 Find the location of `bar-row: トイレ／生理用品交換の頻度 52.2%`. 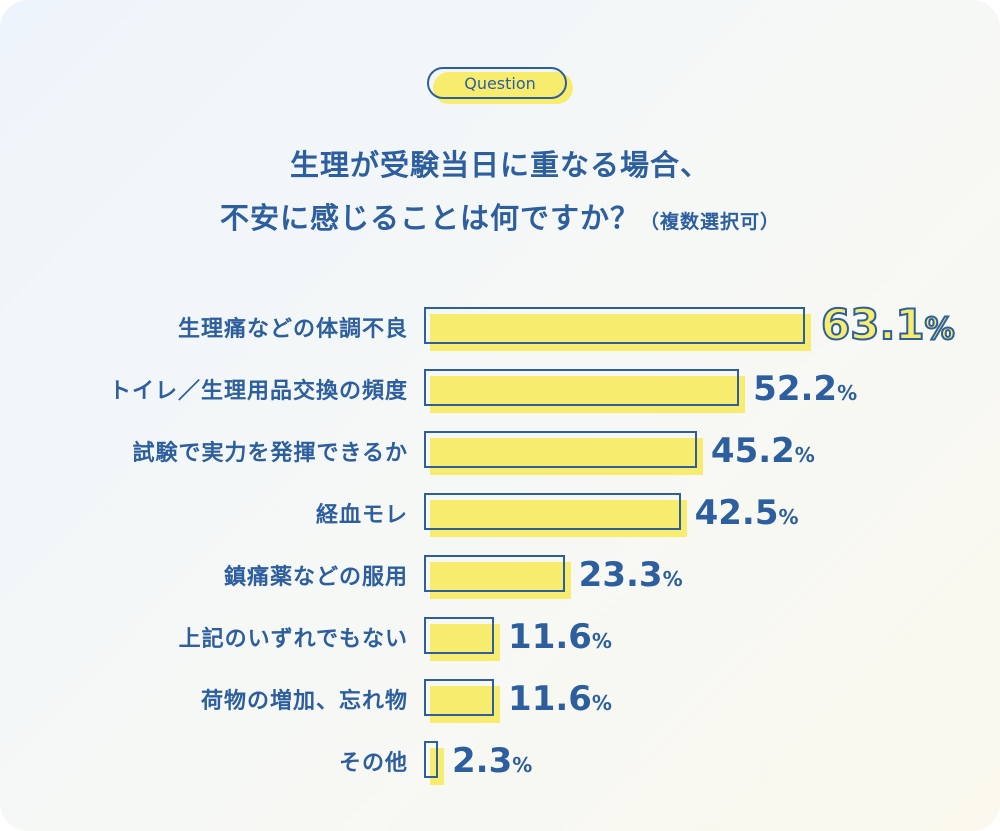

bar-row: トイレ／生理用品交換の頻度 52.2% is located at coordinates (500, 391).